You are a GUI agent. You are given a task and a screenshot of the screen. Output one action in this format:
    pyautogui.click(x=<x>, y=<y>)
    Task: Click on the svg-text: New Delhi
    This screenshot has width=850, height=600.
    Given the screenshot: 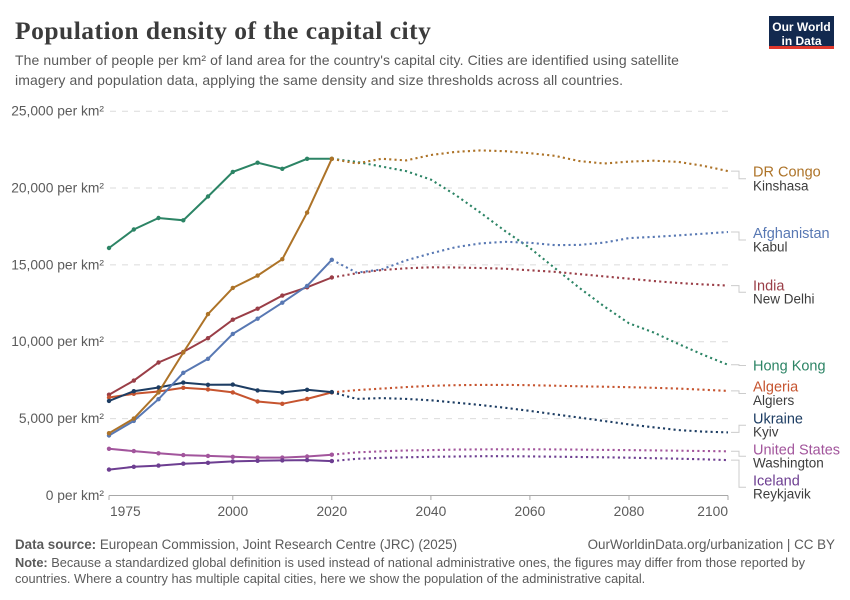 What is the action you would take?
    pyautogui.click(x=784, y=299)
    